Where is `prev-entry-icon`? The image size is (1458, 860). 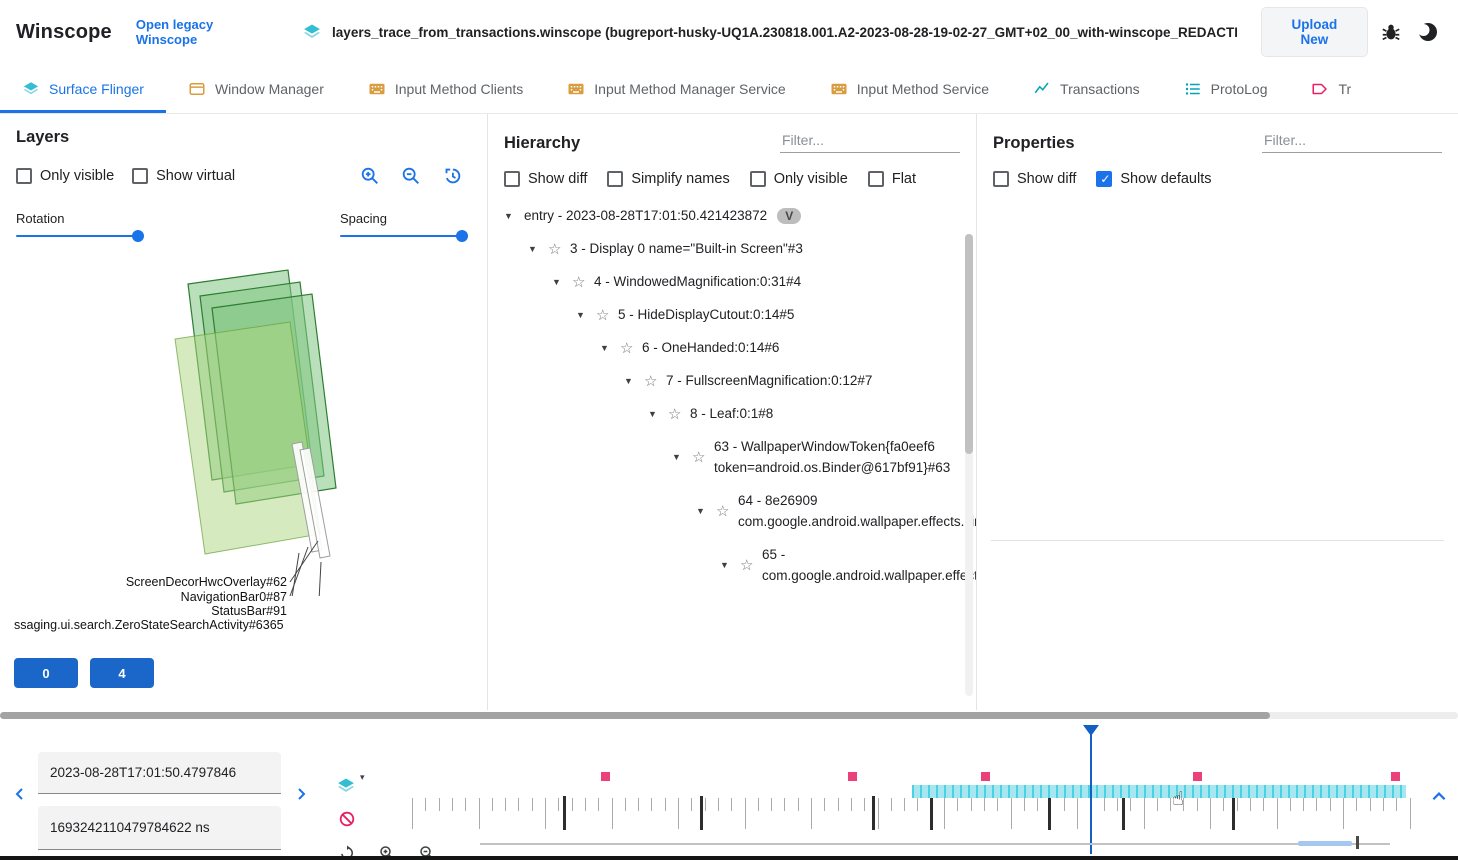 prev-entry-icon is located at coordinates (20, 794).